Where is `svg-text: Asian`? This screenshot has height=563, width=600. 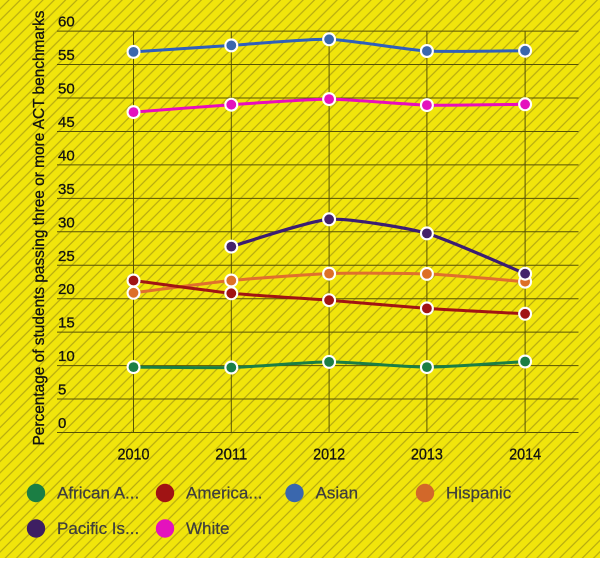
svg-text: Asian is located at coordinates (337, 493).